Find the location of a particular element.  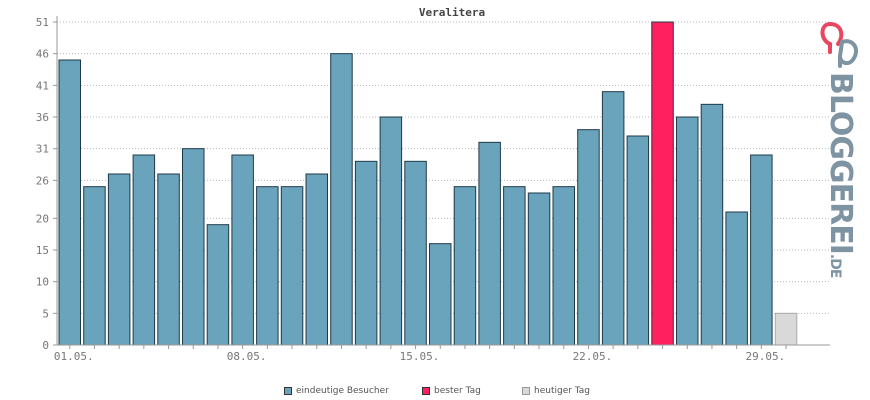

legend-item-today: heutiger Tag is located at coordinates (556, 391).